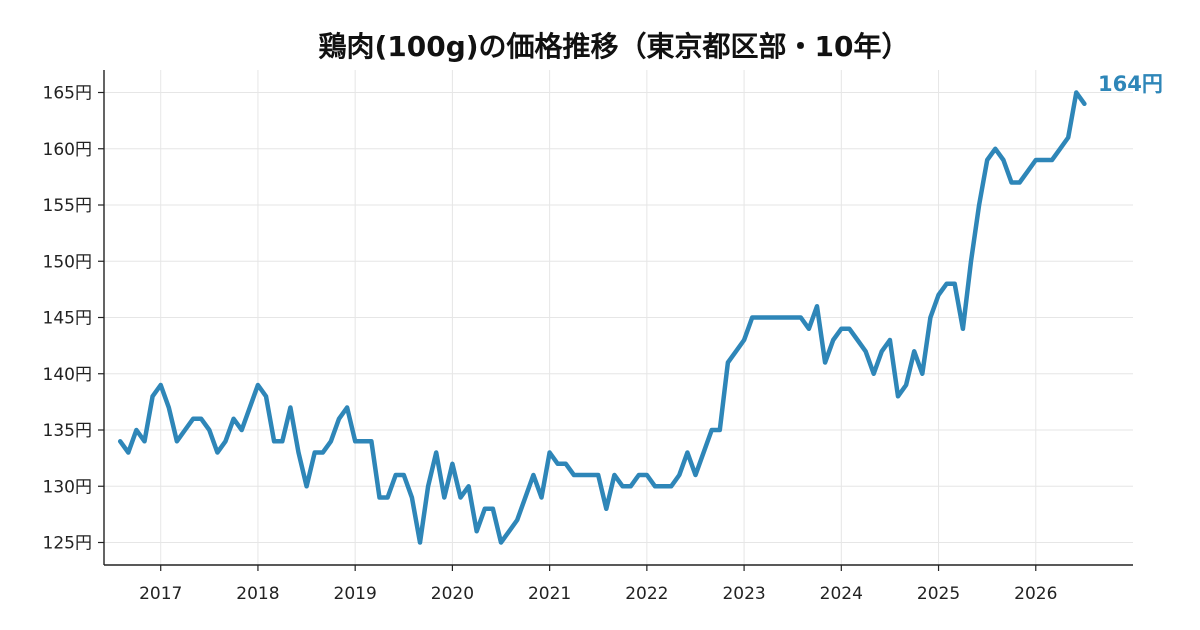  Describe the element at coordinates (938, 594) in the screenshot. I see `x-tick-label: 2025` at that location.